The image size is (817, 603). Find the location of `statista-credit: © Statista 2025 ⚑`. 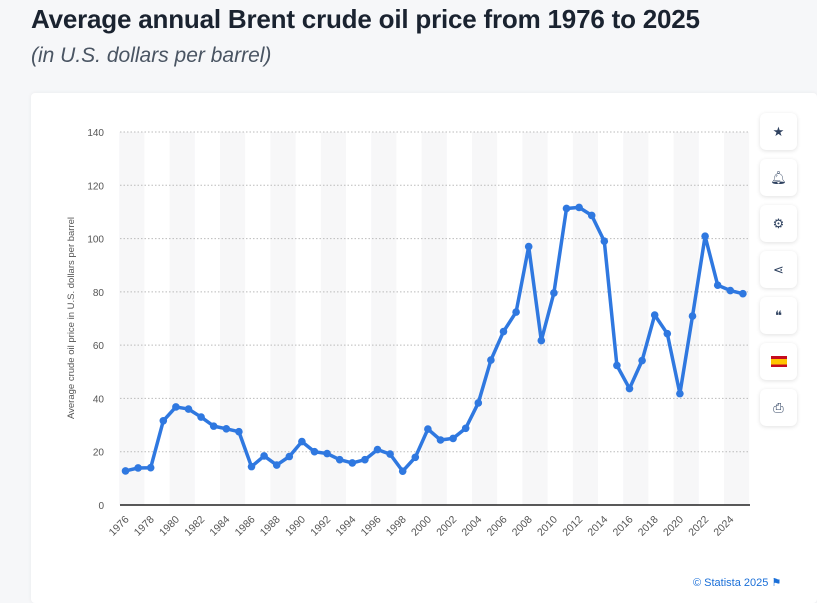

statista-credit: © Statista 2025 ⚑ is located at coordinates (737, 582).